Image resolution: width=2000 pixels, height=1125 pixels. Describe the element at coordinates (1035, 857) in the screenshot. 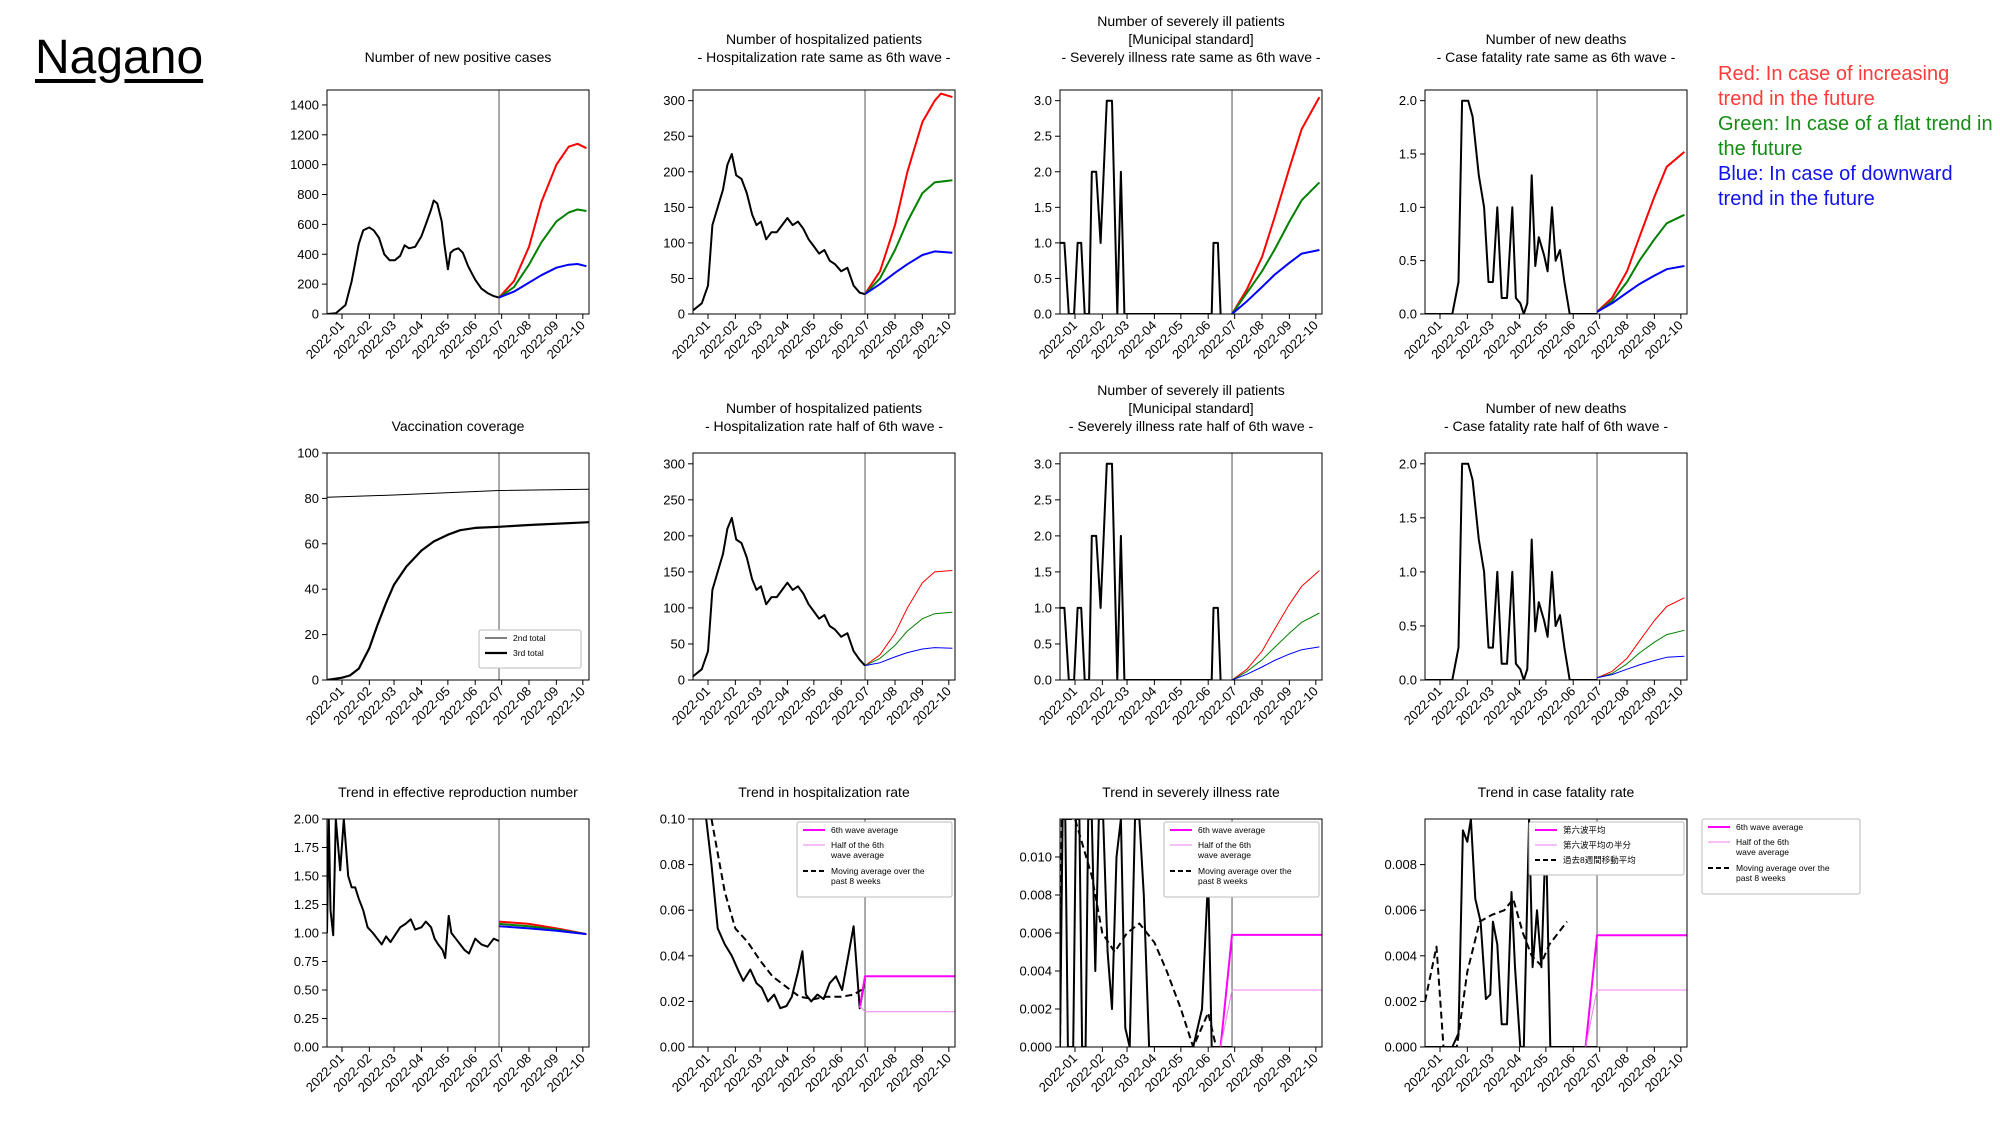

I see `y-tick-label: 0.010` at that location.